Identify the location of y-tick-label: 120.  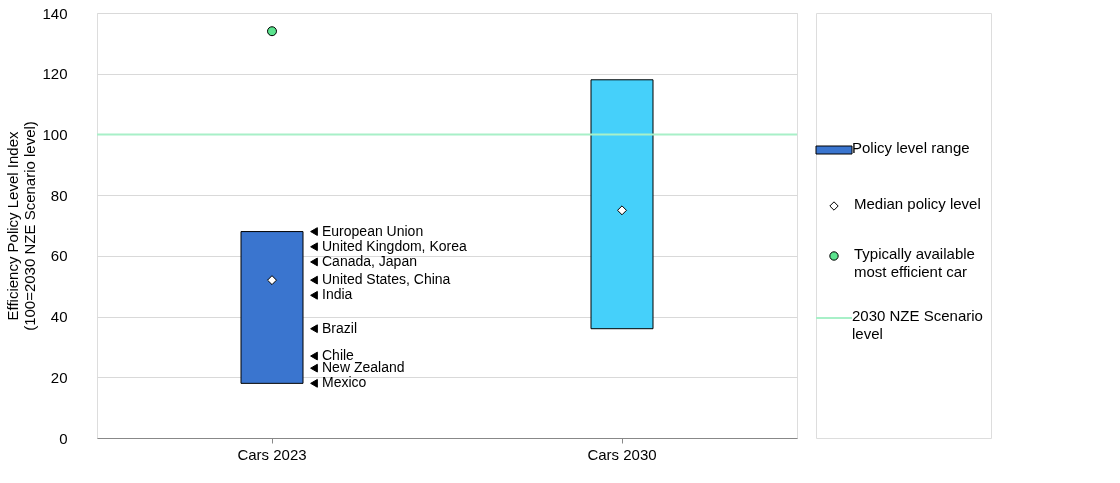
(55, 74).